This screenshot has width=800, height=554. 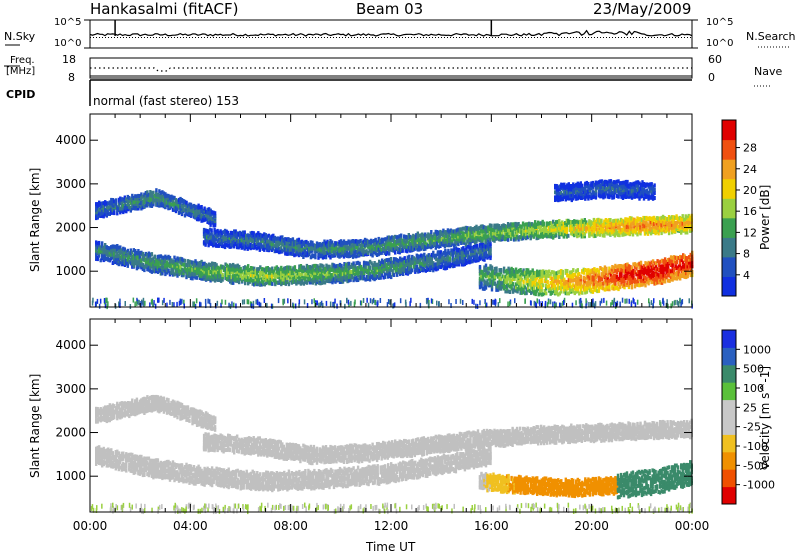 What do you see at coordinates (164, 9) in the screenshot?
I see `station-title: Hankasalmi (fitACF)` at bounding box center [164, 9].